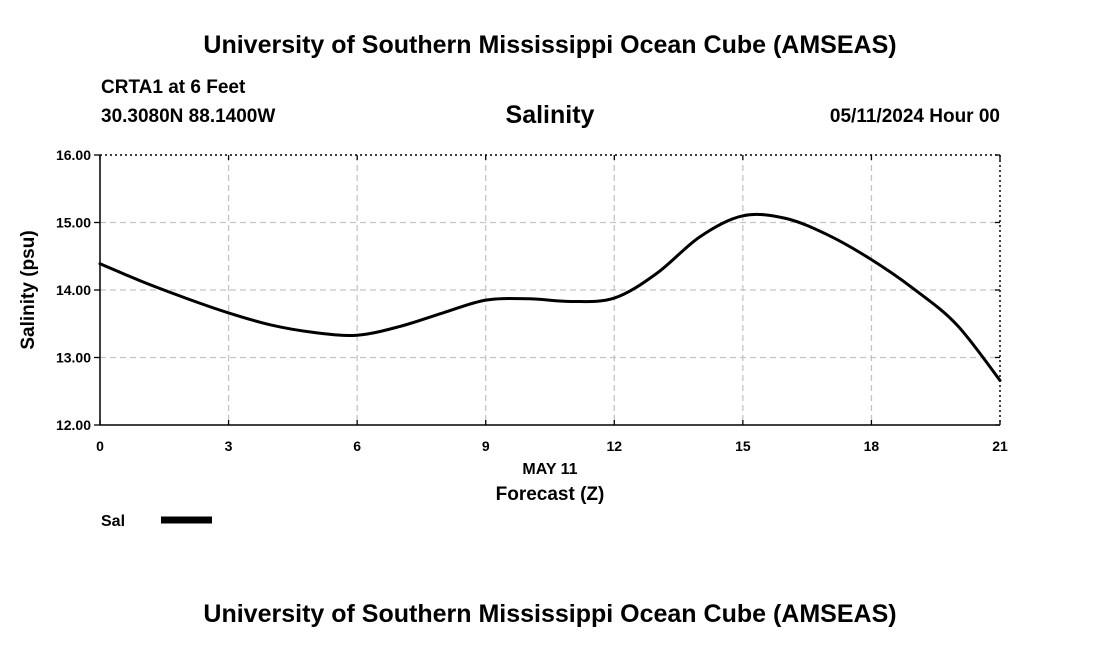 This screenshot has height=650, width=1100. Describe the element at coordinates (1000, 446) in the screenshot. I see `x-tick-label: 21` at that location.